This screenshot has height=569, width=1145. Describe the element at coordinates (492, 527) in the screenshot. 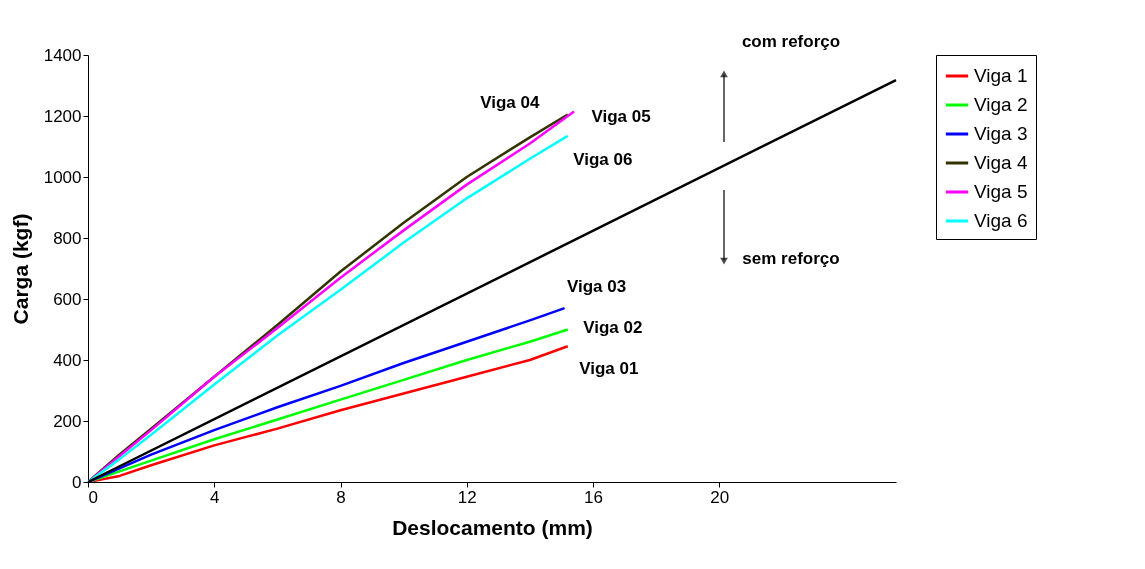

I see `x-axis-title: Deslocamento (mm)` at that location.